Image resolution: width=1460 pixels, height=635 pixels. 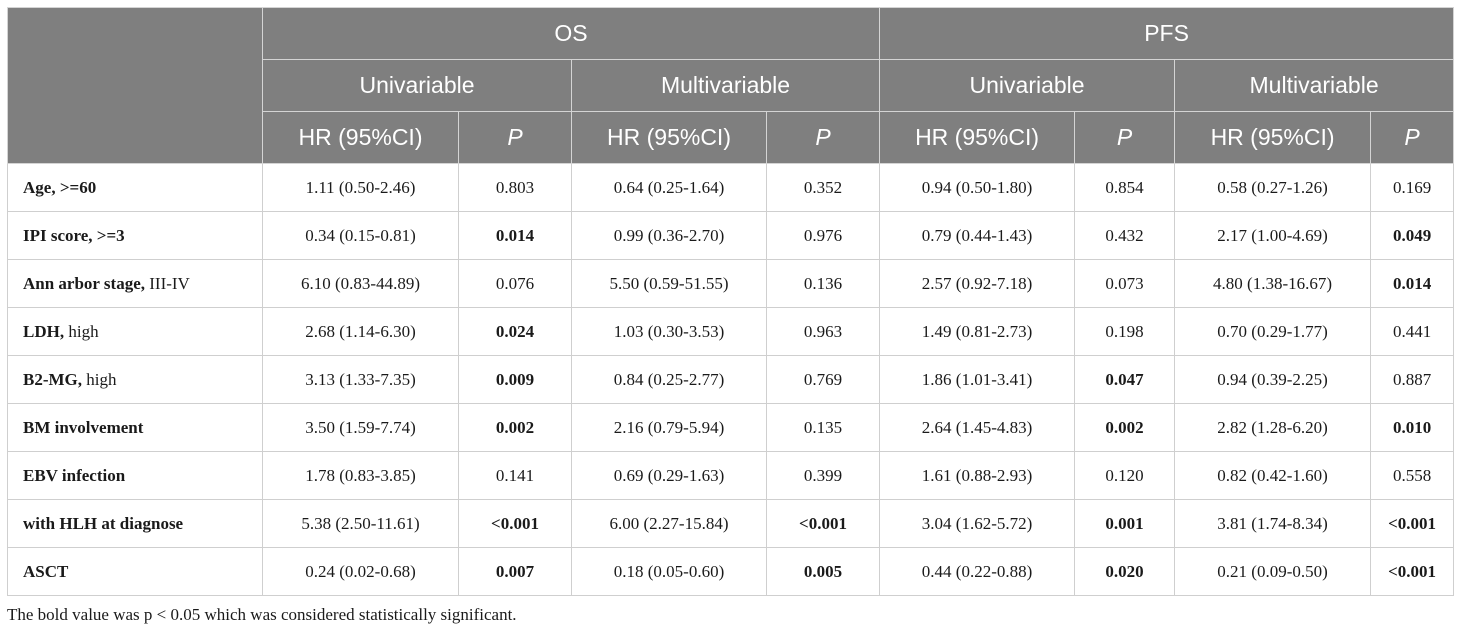 What do you see at coordinates (977, 235) in the screenshot?
I see `pfs-uni-hr-cell: 0.79 (0.44-1.43)` at bounding box center [977, 235].